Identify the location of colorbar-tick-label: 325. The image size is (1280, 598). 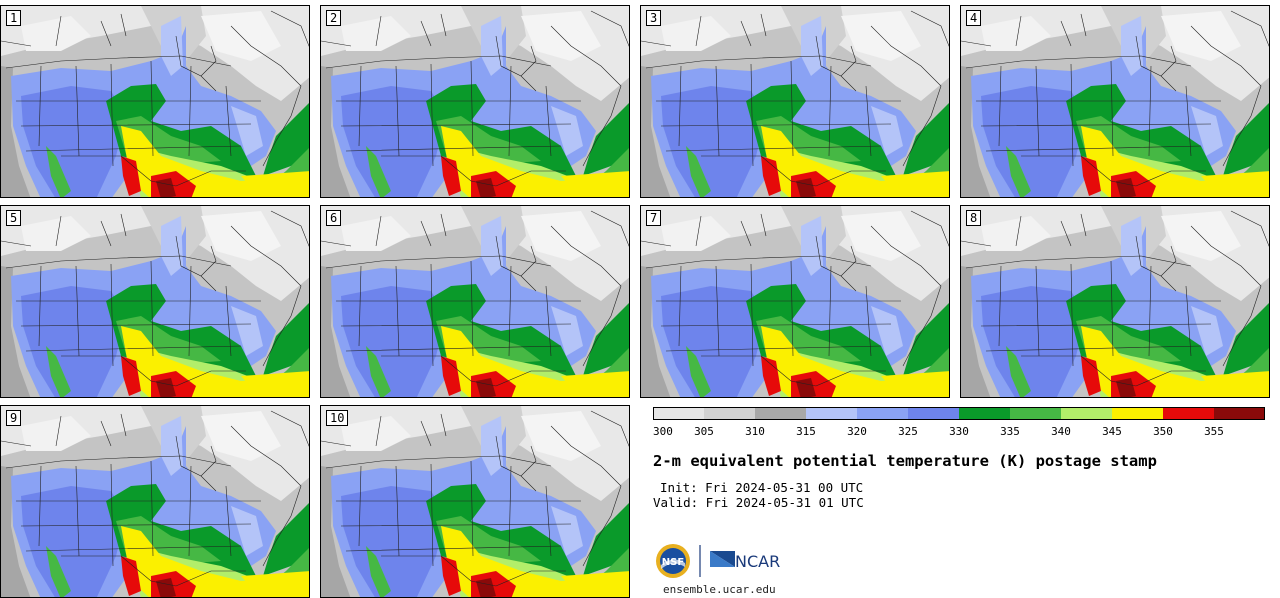
(908, 431).